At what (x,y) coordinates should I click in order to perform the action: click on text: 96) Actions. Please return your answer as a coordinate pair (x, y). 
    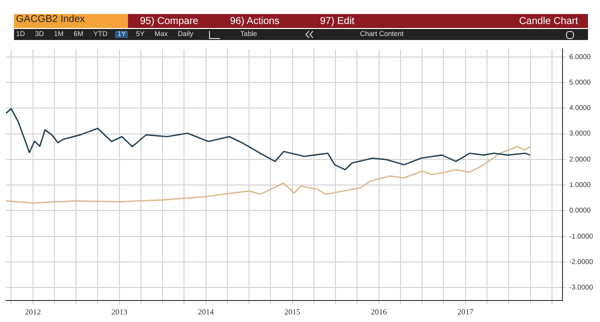
    Looking at the image, I should click on (255, 21).